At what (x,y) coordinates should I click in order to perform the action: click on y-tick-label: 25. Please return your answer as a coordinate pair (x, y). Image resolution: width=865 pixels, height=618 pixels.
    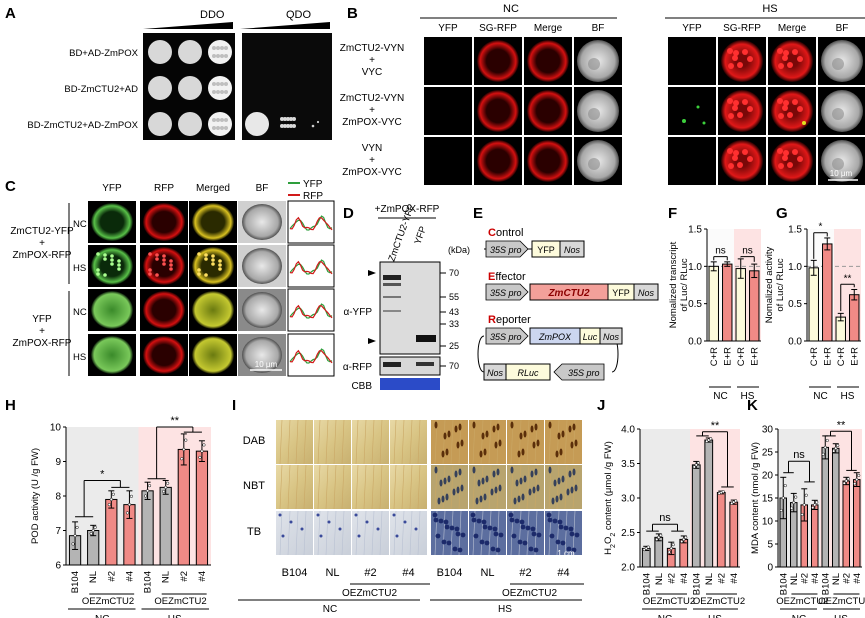
    Looking at the image, I should click on (768, 453).